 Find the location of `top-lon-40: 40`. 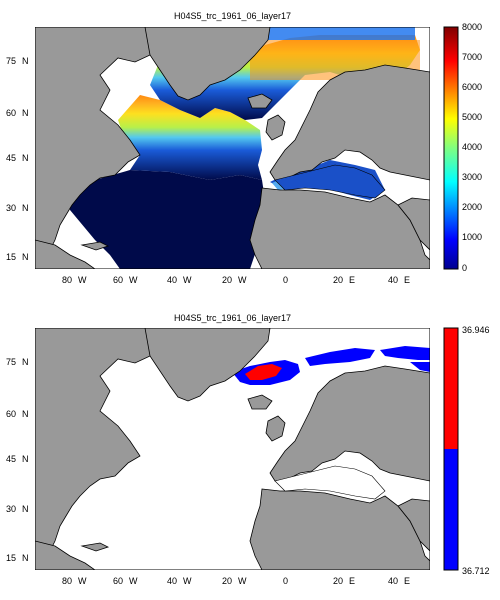

top-lon-40: 40 is located at coordinates (172, 280).